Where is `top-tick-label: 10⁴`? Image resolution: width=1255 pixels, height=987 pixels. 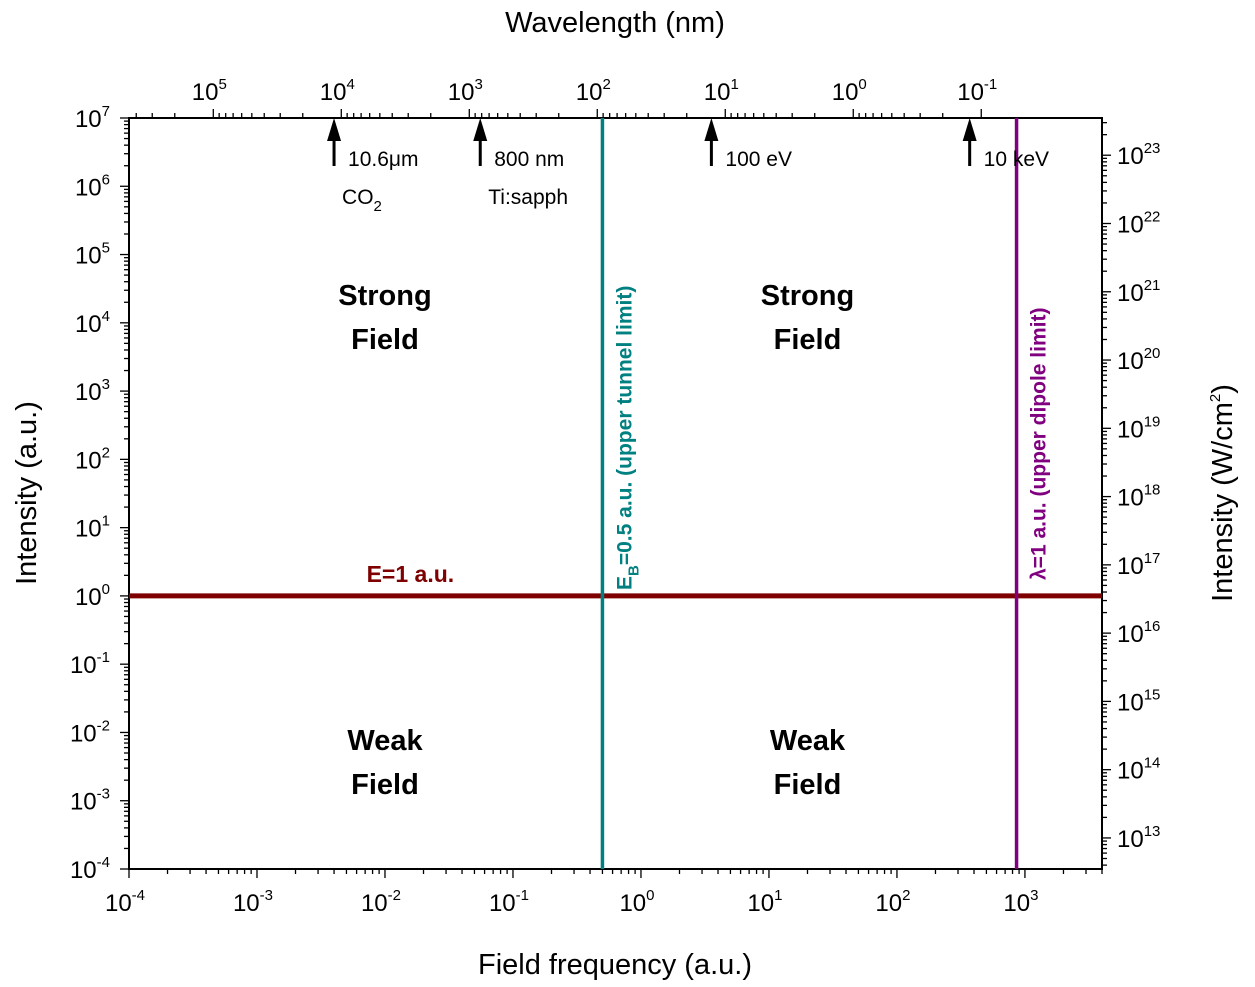 top-tick-label: 10⁴ is located at coordinates (337, 91).